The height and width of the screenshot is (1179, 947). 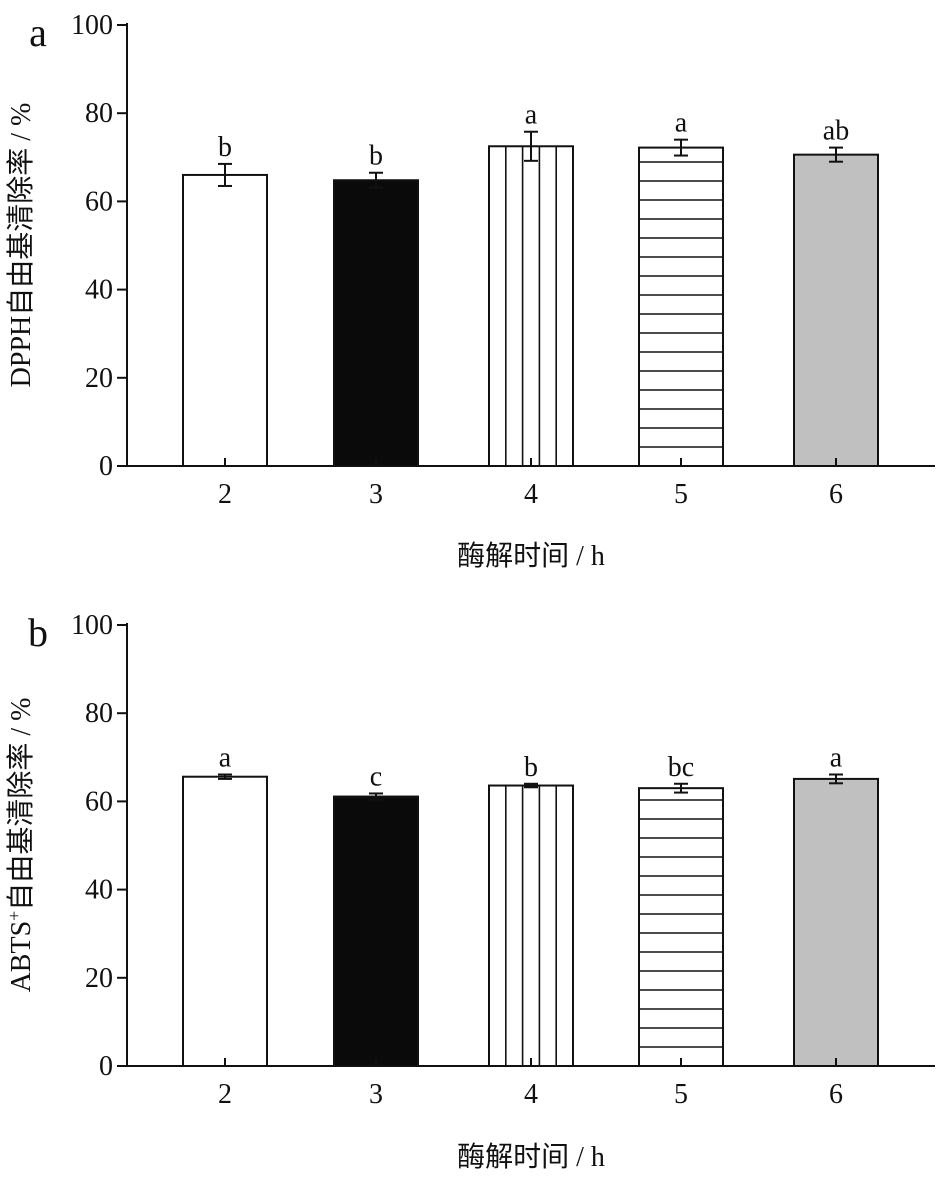 I want to click on panel-label-b: b, so click(x=38, y=632).